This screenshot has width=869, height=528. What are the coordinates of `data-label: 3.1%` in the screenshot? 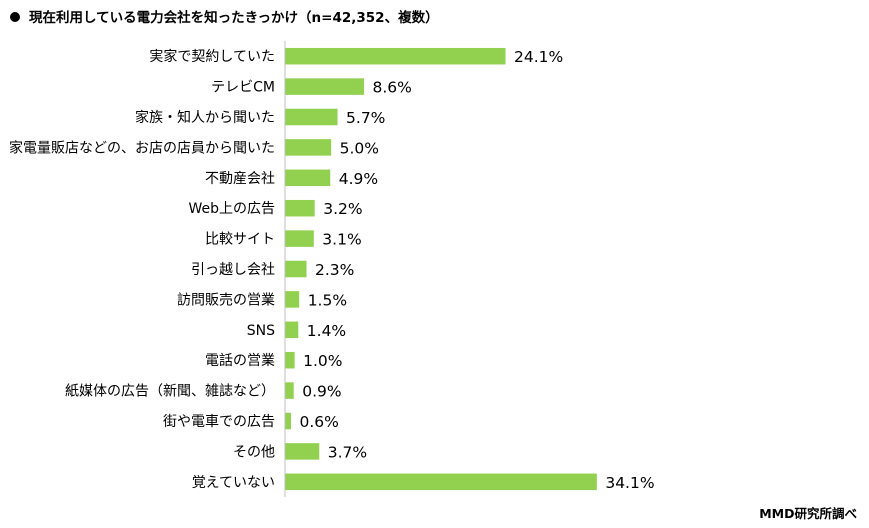 It's located at (341, 240).